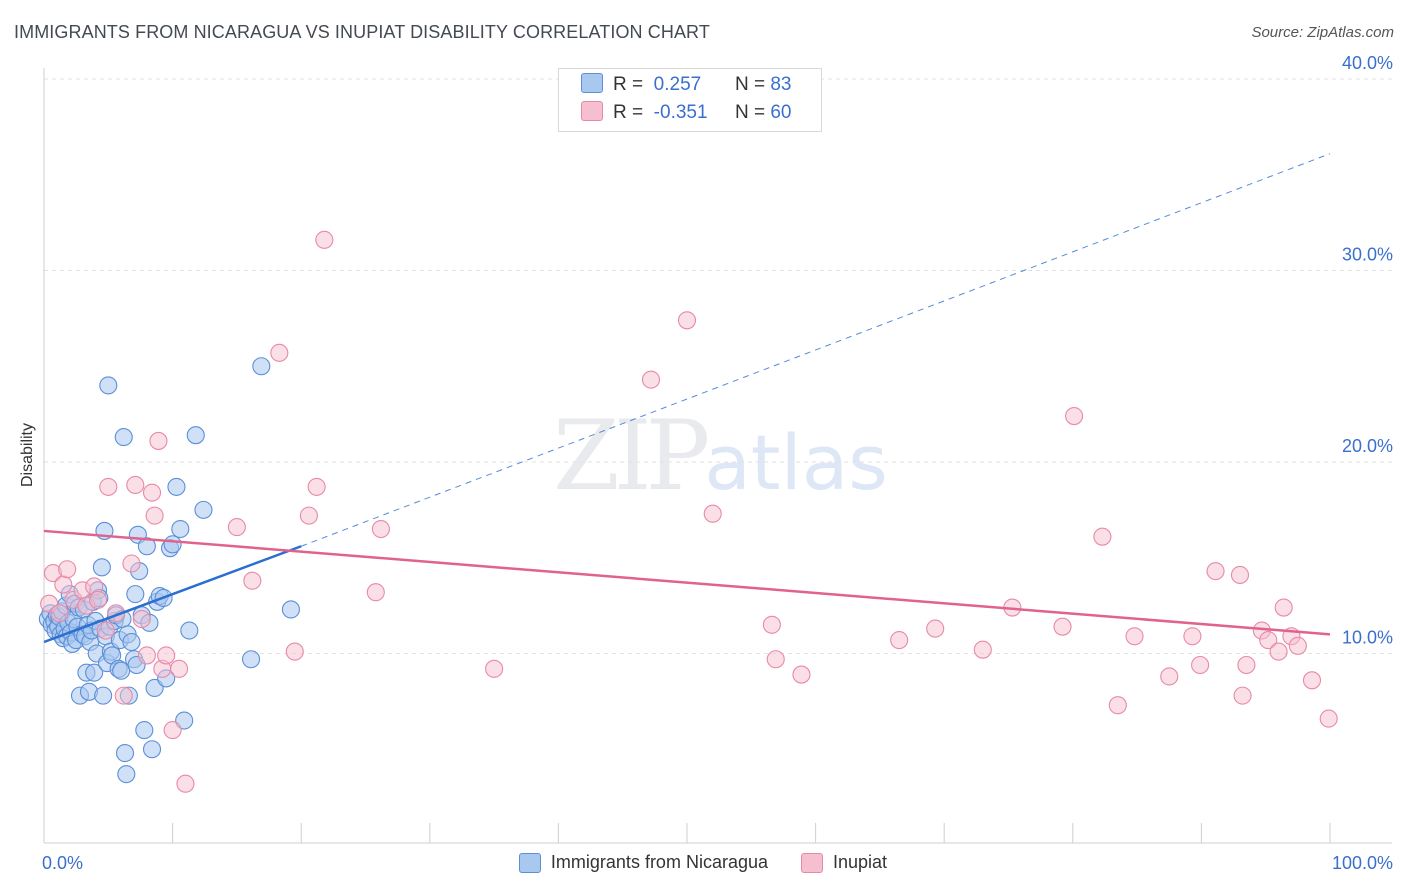 The width and height of the screenshot is (1406, 892). I want to click on stats-legend: R = 0.257 N = 83 R = -0.351 N = 60, so click(690, 100).